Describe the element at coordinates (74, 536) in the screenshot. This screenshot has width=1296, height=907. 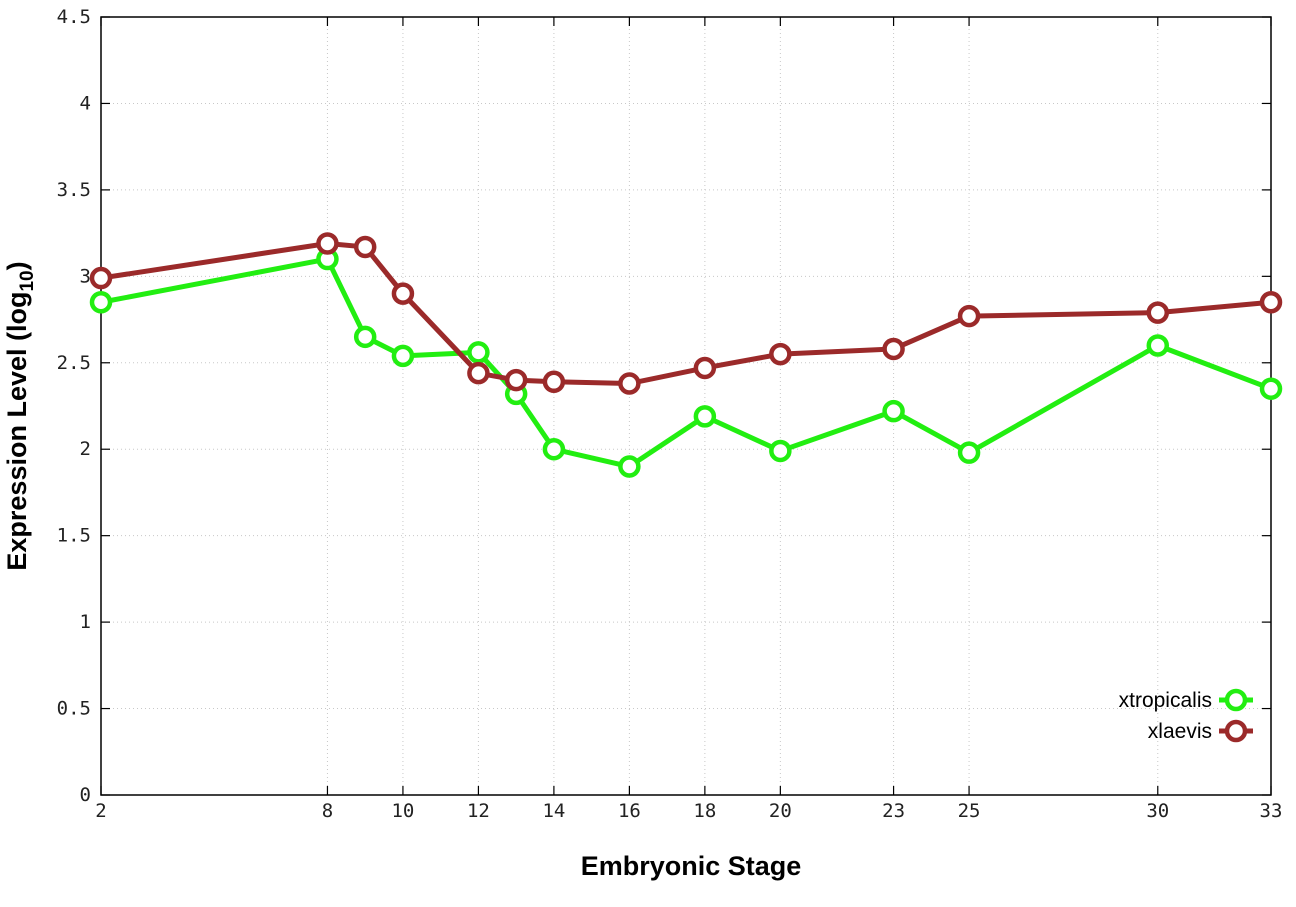
I see `y-tick-label: 1.5` at that location.